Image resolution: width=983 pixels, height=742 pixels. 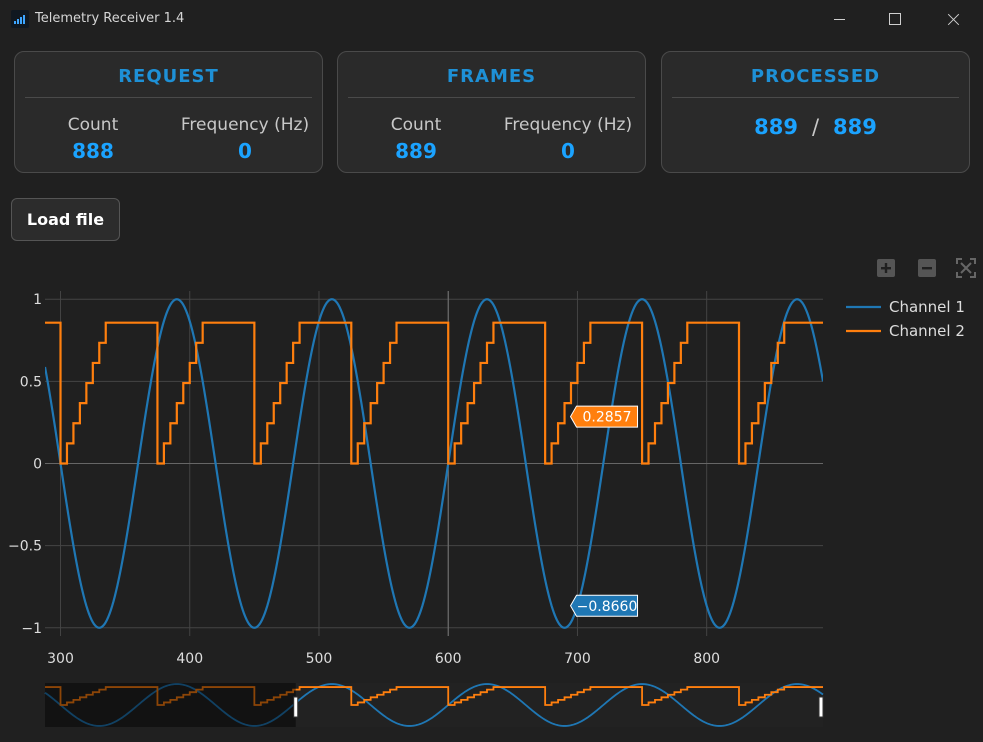 I want to click on title-bar: Telemetry Receiver 1.4, so click(x=491, y=19).